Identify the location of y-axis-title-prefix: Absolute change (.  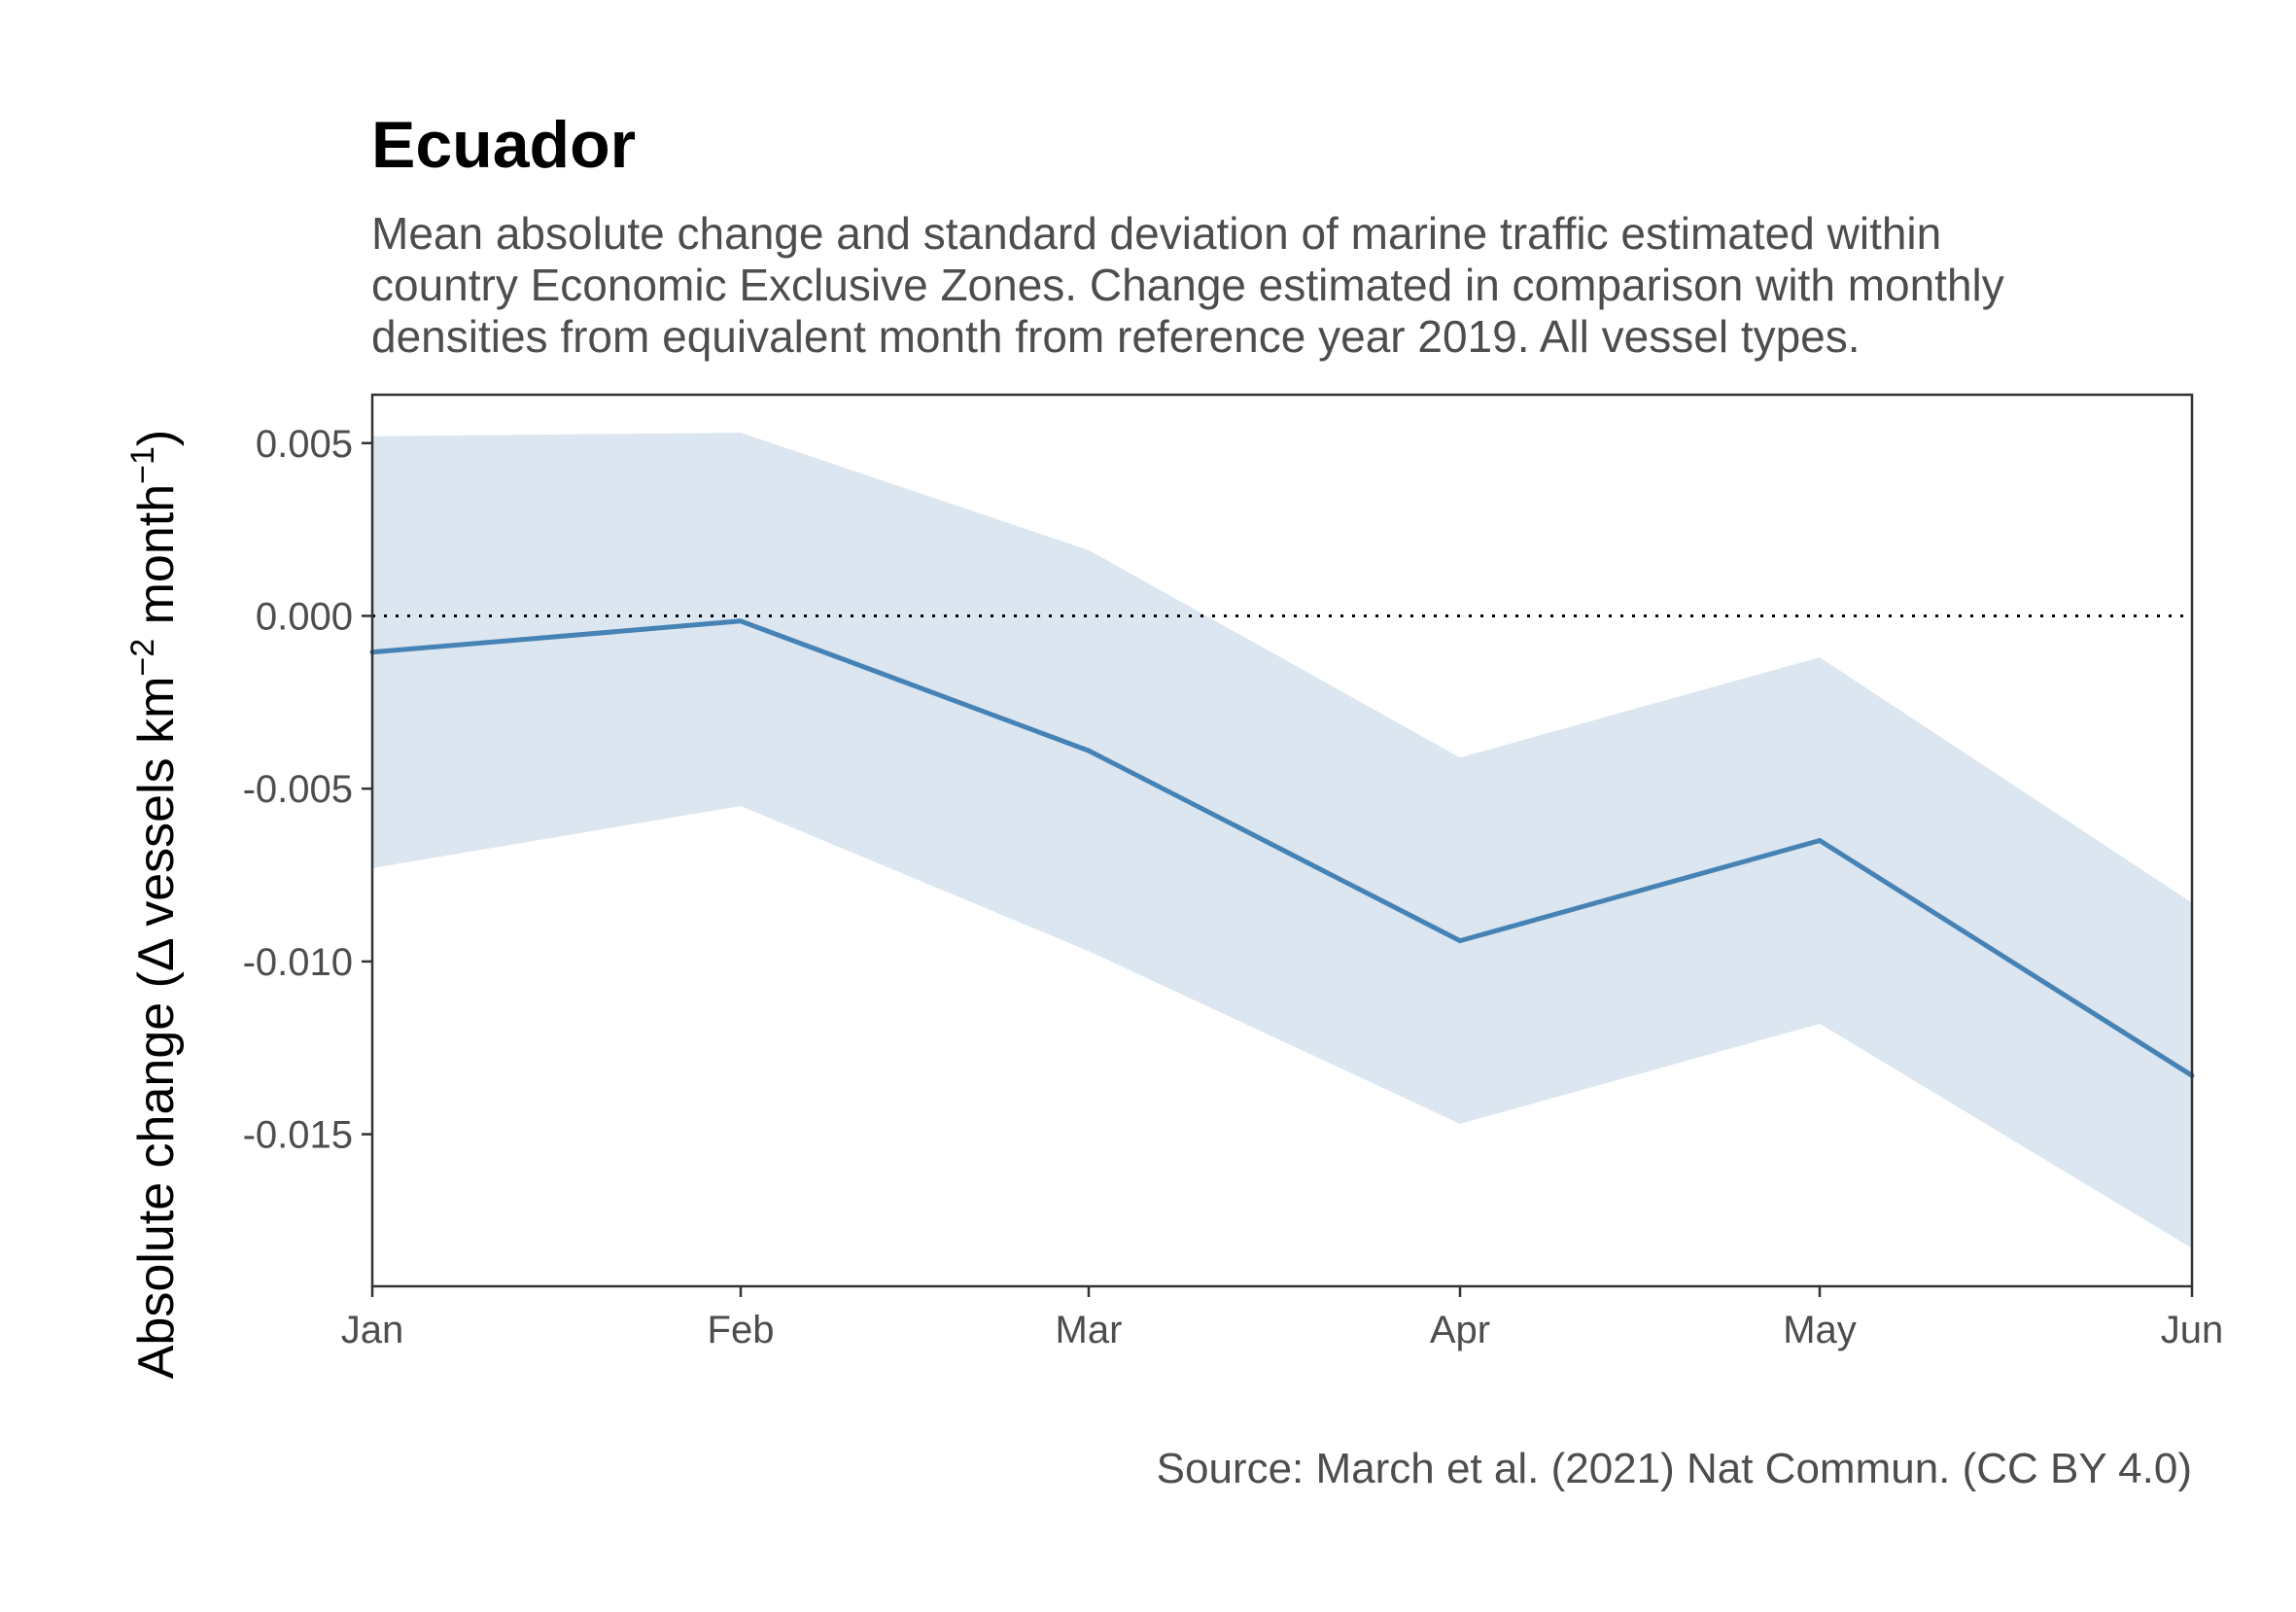
(156, 1174).